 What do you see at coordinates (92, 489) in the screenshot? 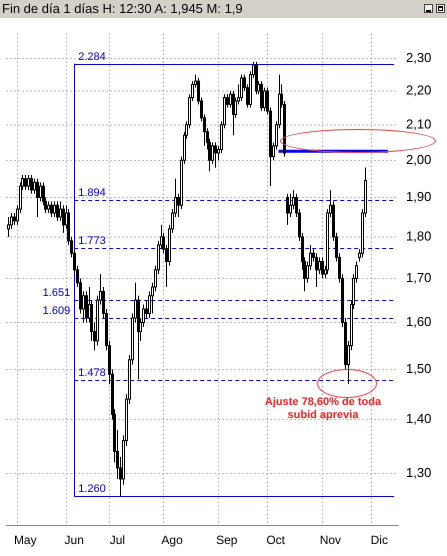
I see `ref-line-label: 1.260` at bounding box center [92, 489].